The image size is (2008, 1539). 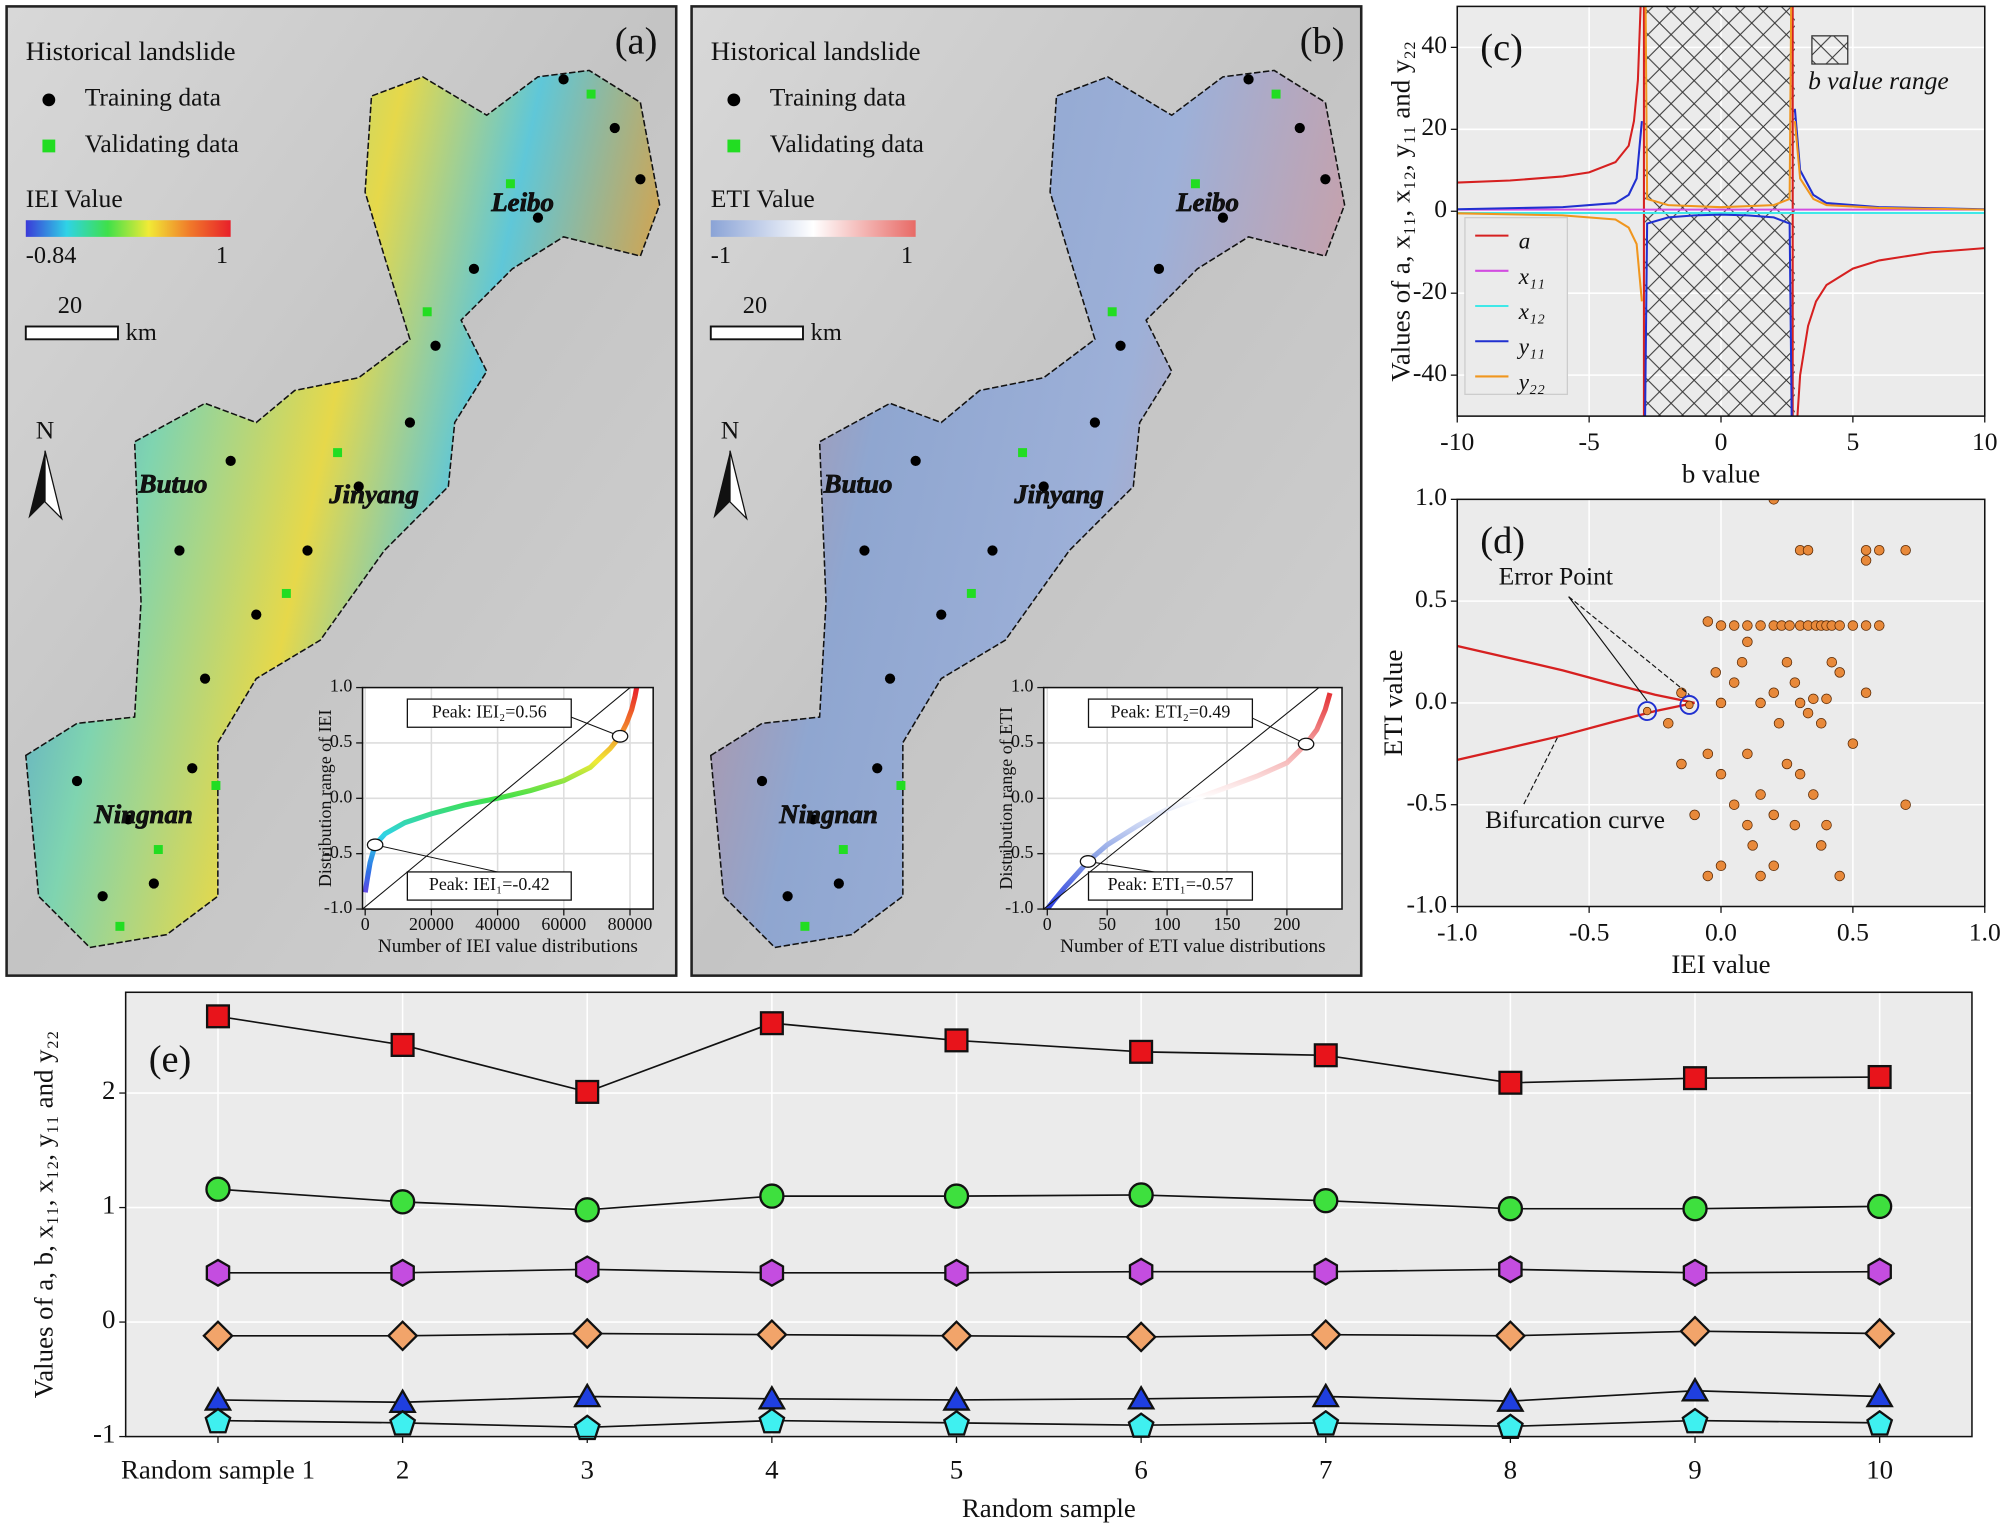 I want to click on x-tick-label: 0.0, so click(x=1721, y=932).